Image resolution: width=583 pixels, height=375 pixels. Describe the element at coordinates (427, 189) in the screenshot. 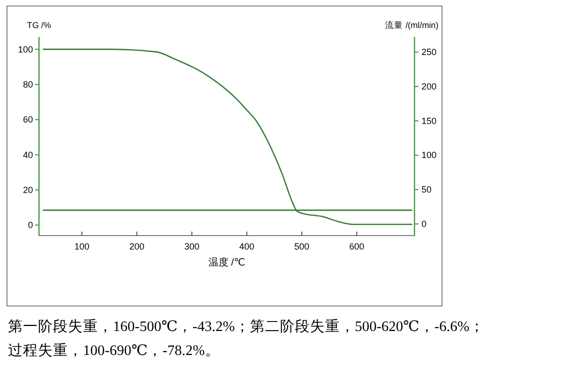

I see `y2-tick-label: 50` at that location.